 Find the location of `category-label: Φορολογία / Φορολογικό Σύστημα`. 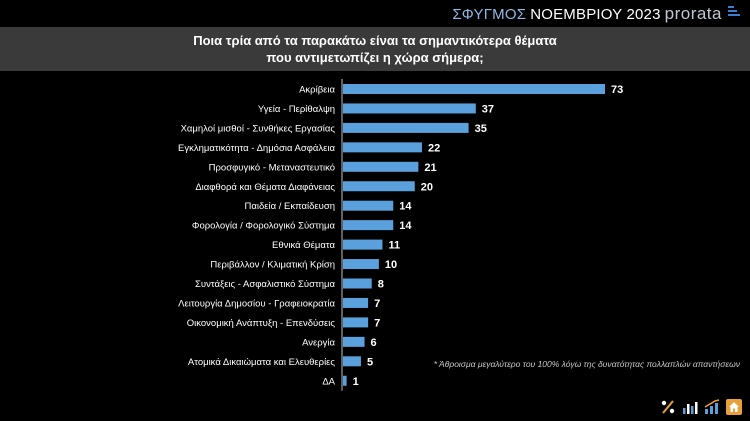

category-label: Φορολογία / Φορολογικό Σύστημα is located at coordinates (264, 226).